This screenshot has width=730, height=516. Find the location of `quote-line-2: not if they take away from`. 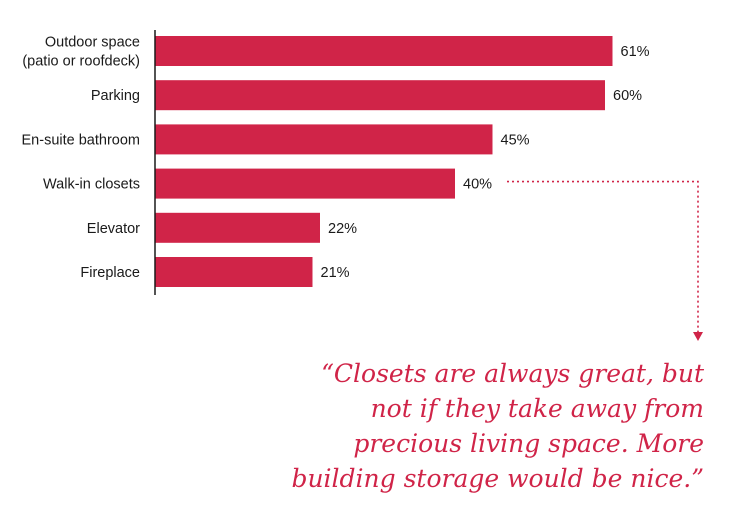

quote-line-2: not if they take away from is located at coordinates (537, 408).